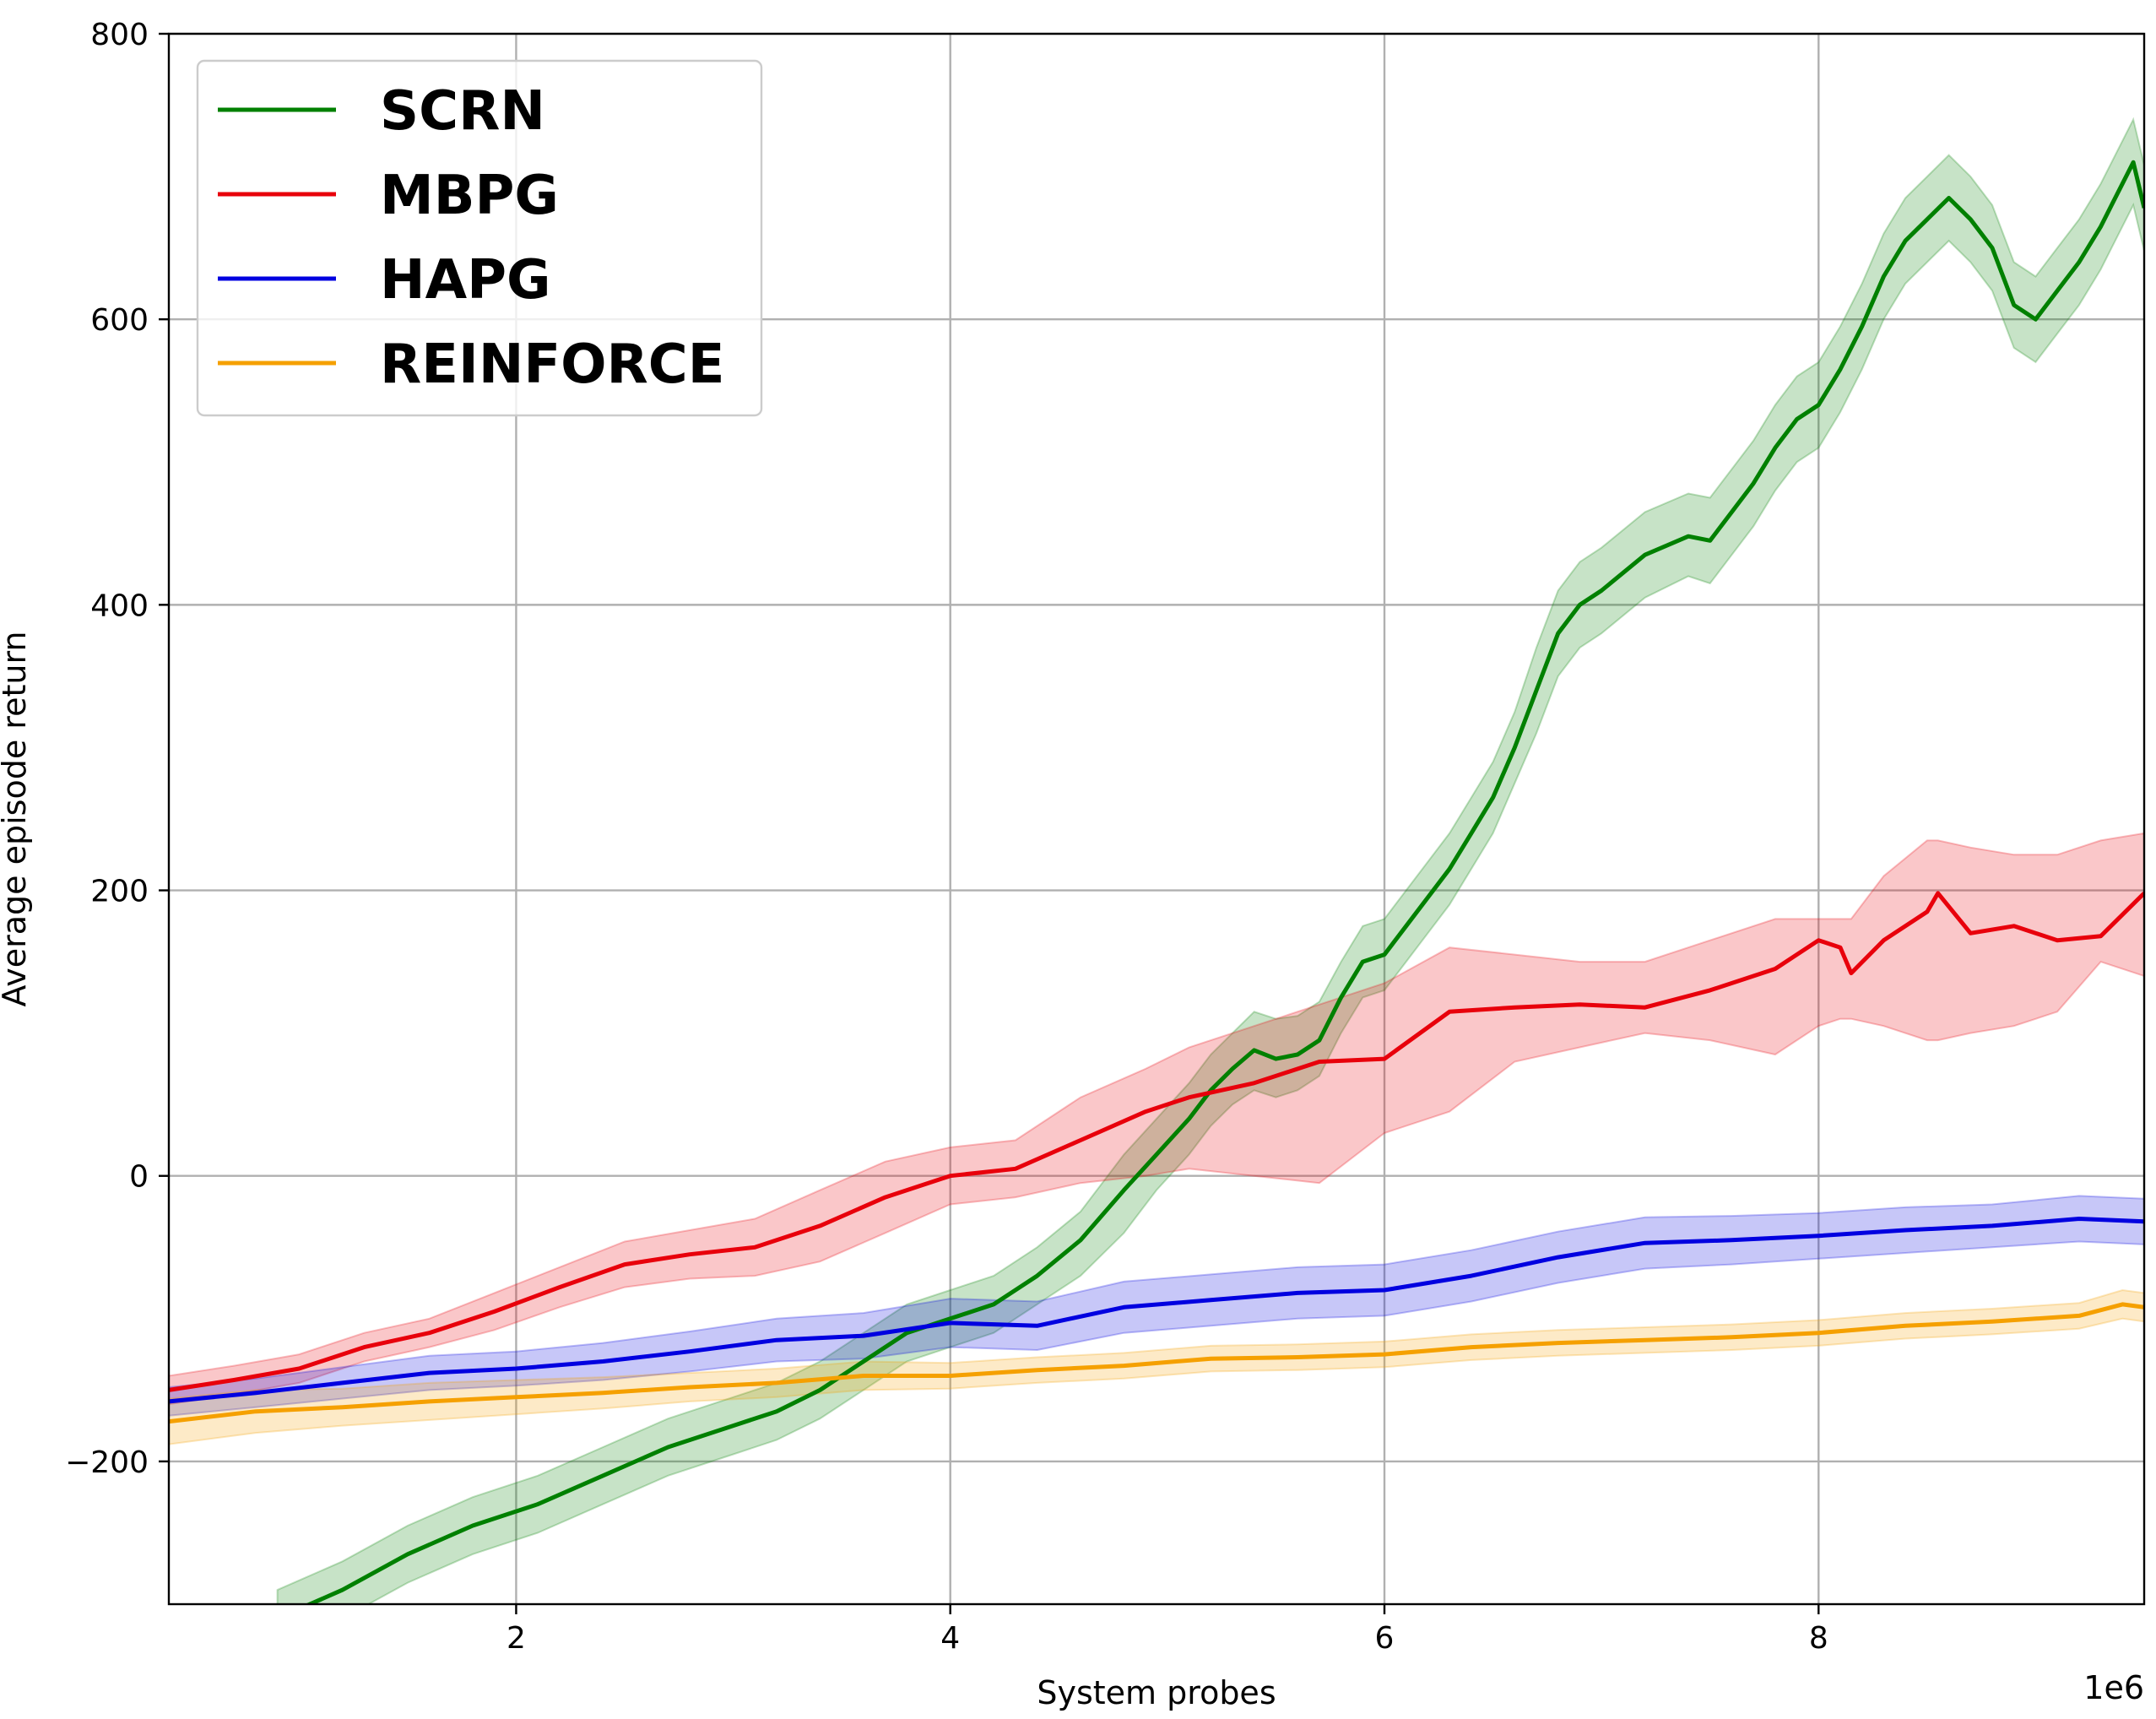  Describe the element at coordinates (119, 35) in the screenshot. I see `y-tick-label: 800` at that location.